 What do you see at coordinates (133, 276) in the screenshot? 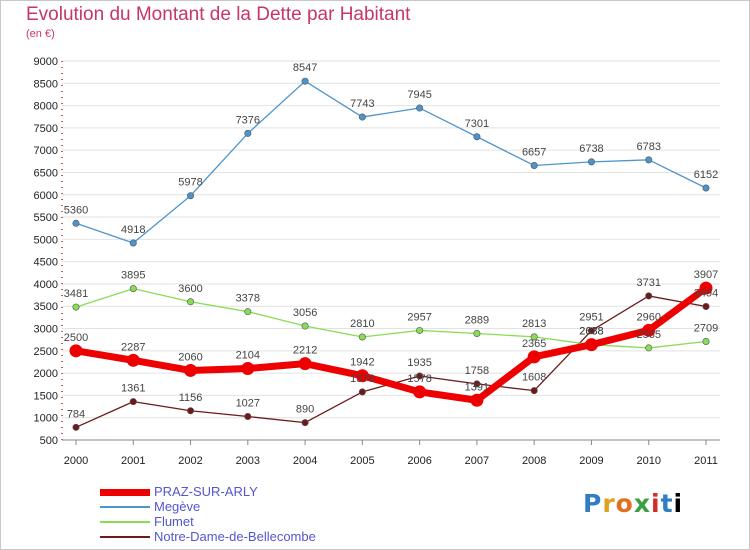
I see `data-label: 3895` at bounding box center [133, 276].